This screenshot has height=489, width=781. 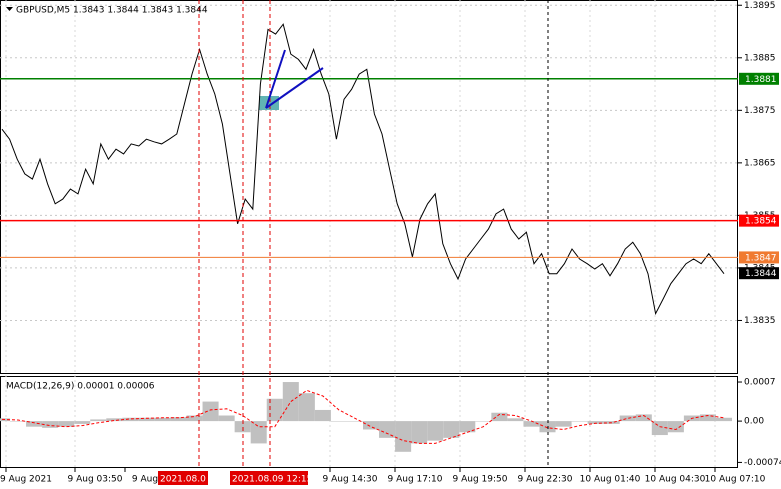 What do you see at coordinates (145, 480) in the screenshot?
I see `x-tick-label: 9 Aug` at bounding box center [145, 480].